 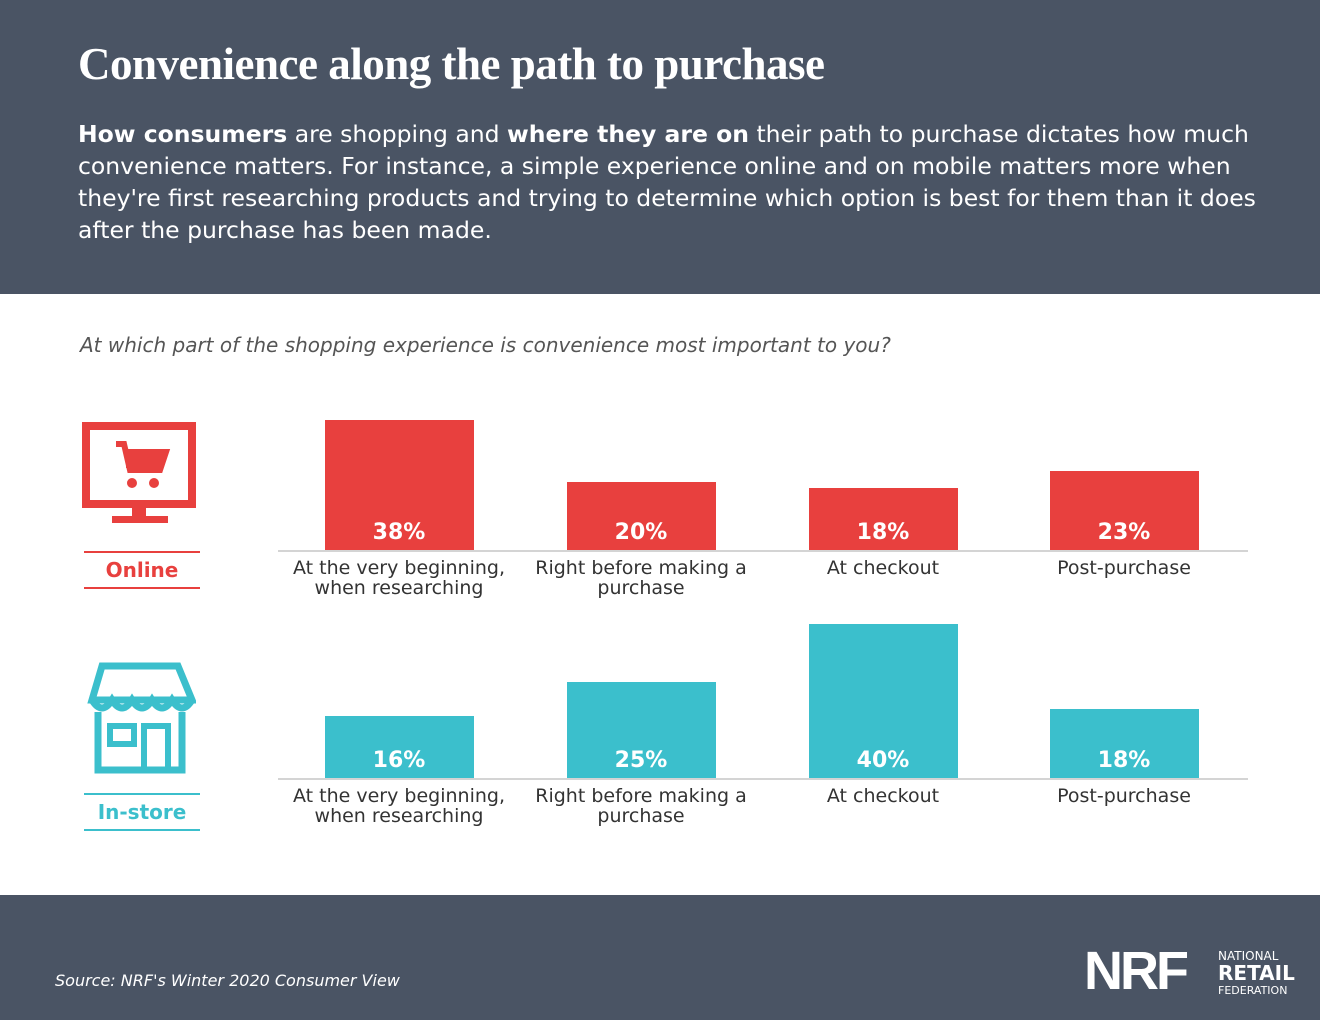 What do you see at coordinates (227, 980) in the screenshot?
I see `source: Source: NRF's Winter 2020 Consumer View` at bounding box center [227, 980].